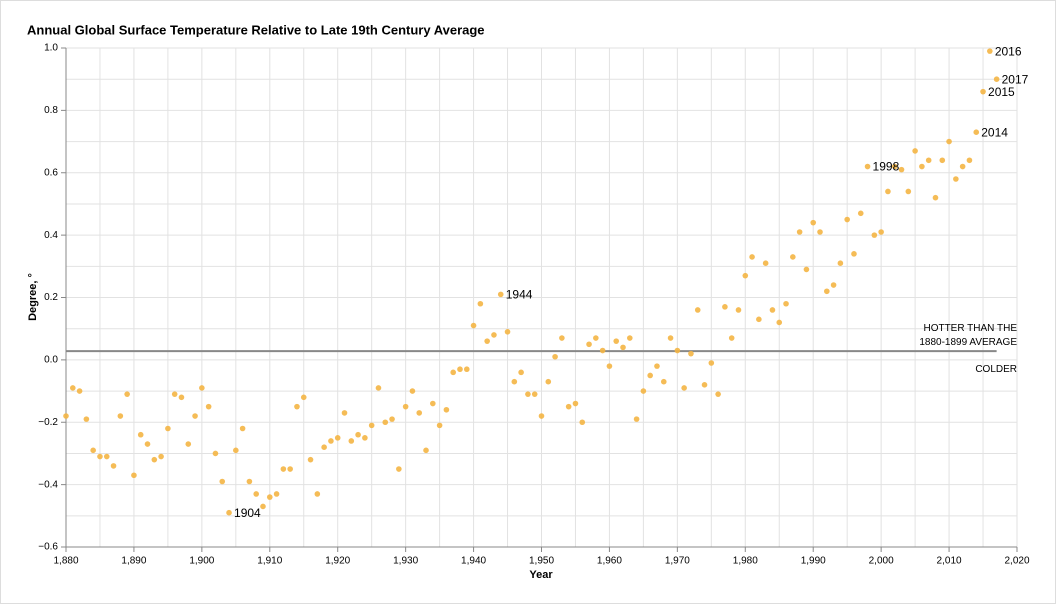  What do you see at coordinates (51, 172) in the screenshot?
I see `y-tick-label: 0.6` at bounding box center [51, 172].